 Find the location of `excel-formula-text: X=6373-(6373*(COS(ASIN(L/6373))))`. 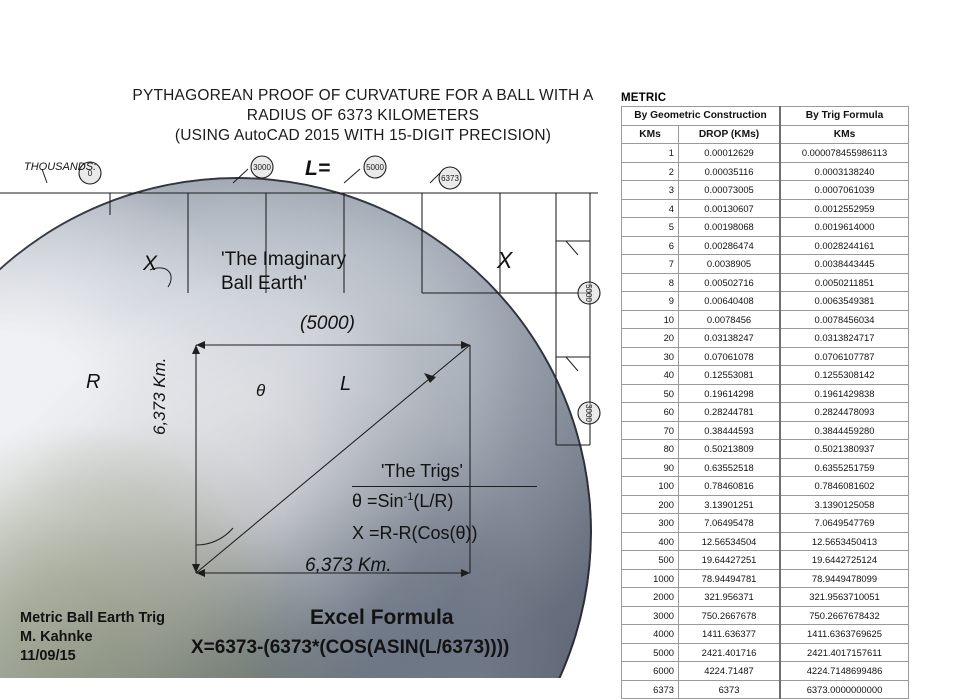

excel-formula-text: X=6373-(6373*(COS(ASIN(L/6373)))) is located at coordinates (350, 647).